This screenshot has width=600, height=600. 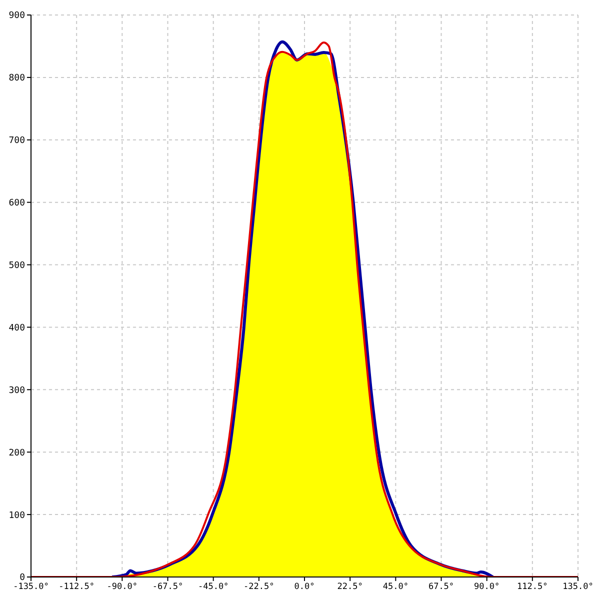 What do you see at coordinates (16, 515) in the screenshot?
I see `y-tick-label: 100` at bounding box center [16, 515].